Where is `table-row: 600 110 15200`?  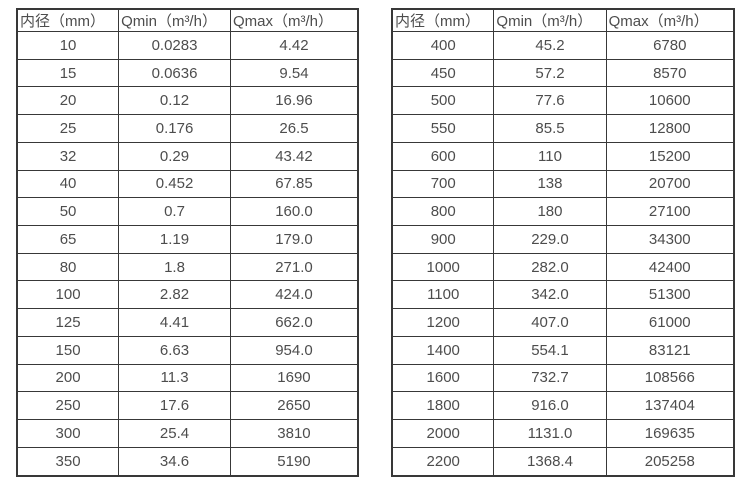 table-row: 600 110 15200 is located at coordinates (563, 156).